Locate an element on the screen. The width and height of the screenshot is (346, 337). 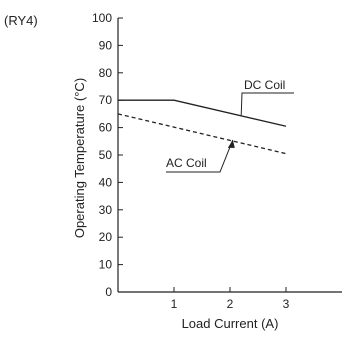
y-tick-label: 0 is located at coordinates (108, 292).